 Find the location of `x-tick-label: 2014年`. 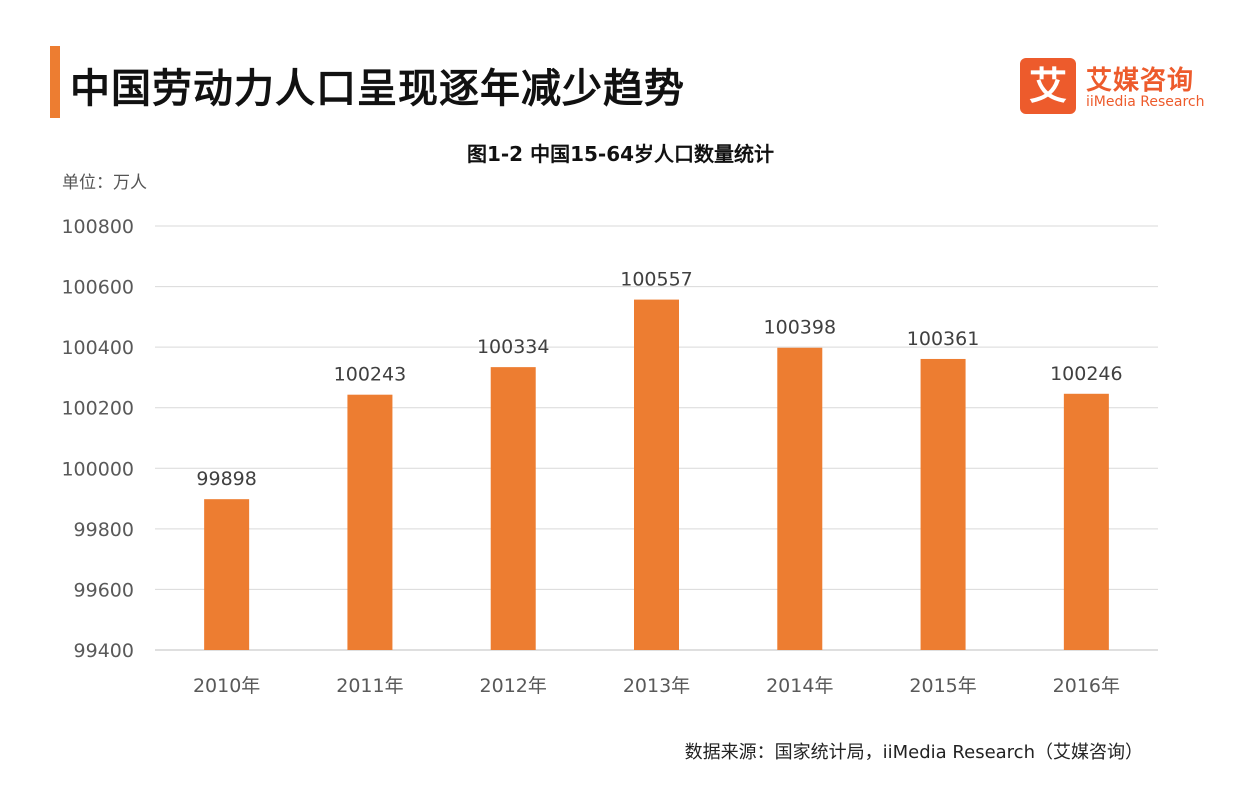

x-tick-label: 2014年 is located at coordinates (799, 686).